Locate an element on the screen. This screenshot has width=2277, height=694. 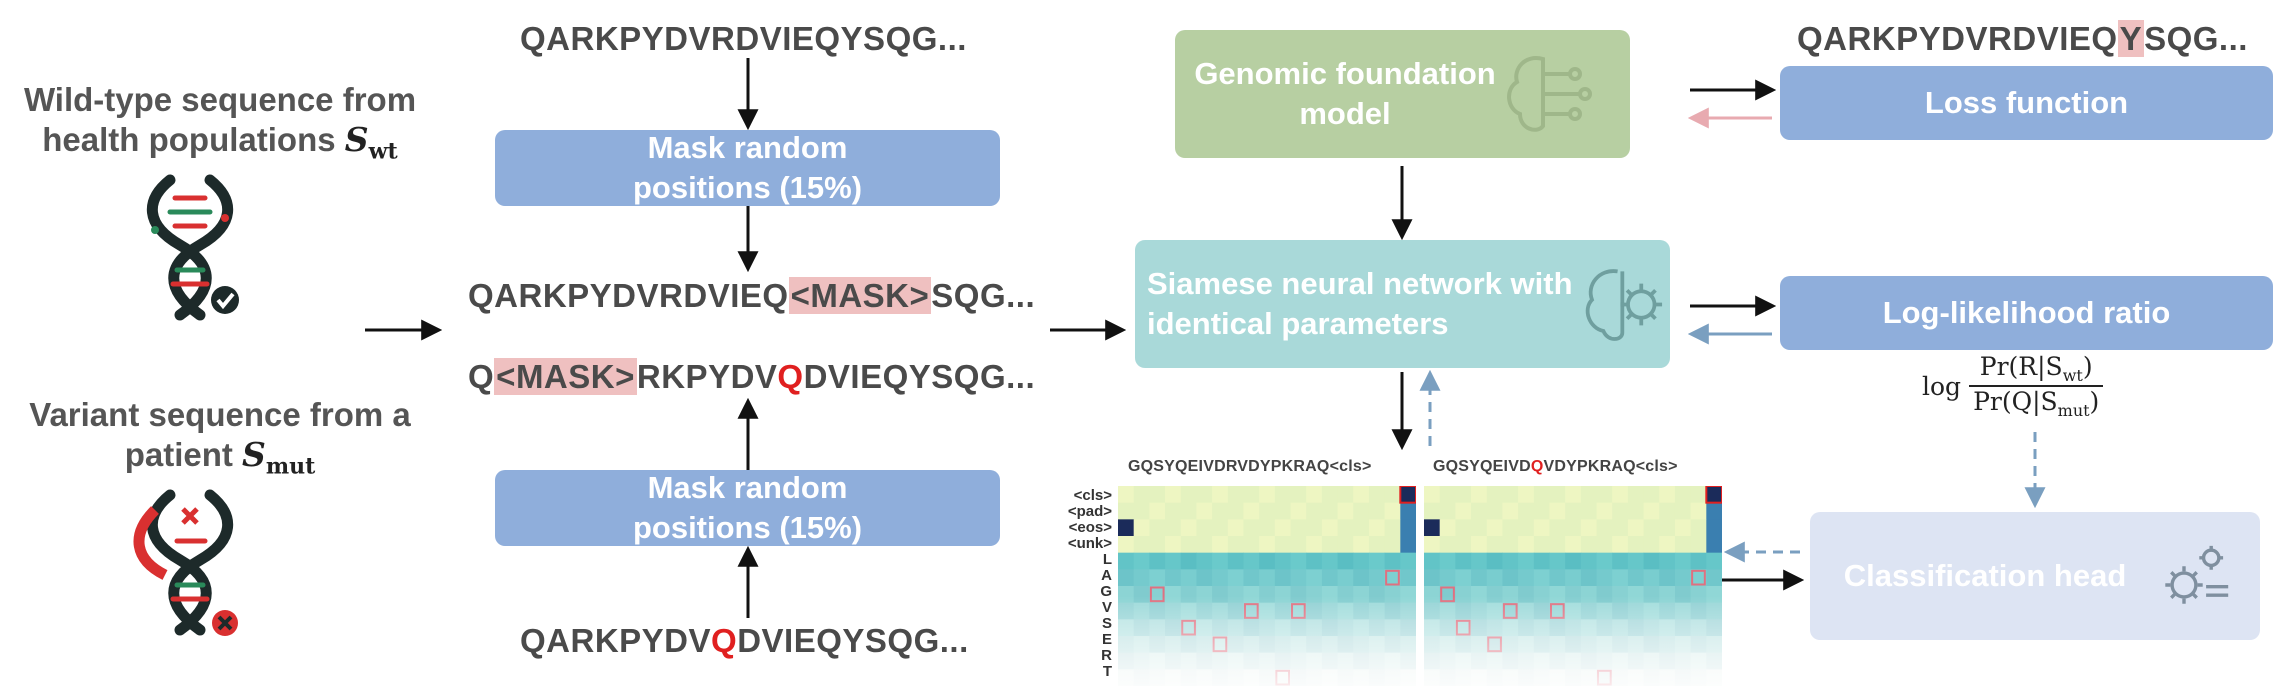
variant-label-line1: Variant sequence from a is located at coordinates (220, 414).